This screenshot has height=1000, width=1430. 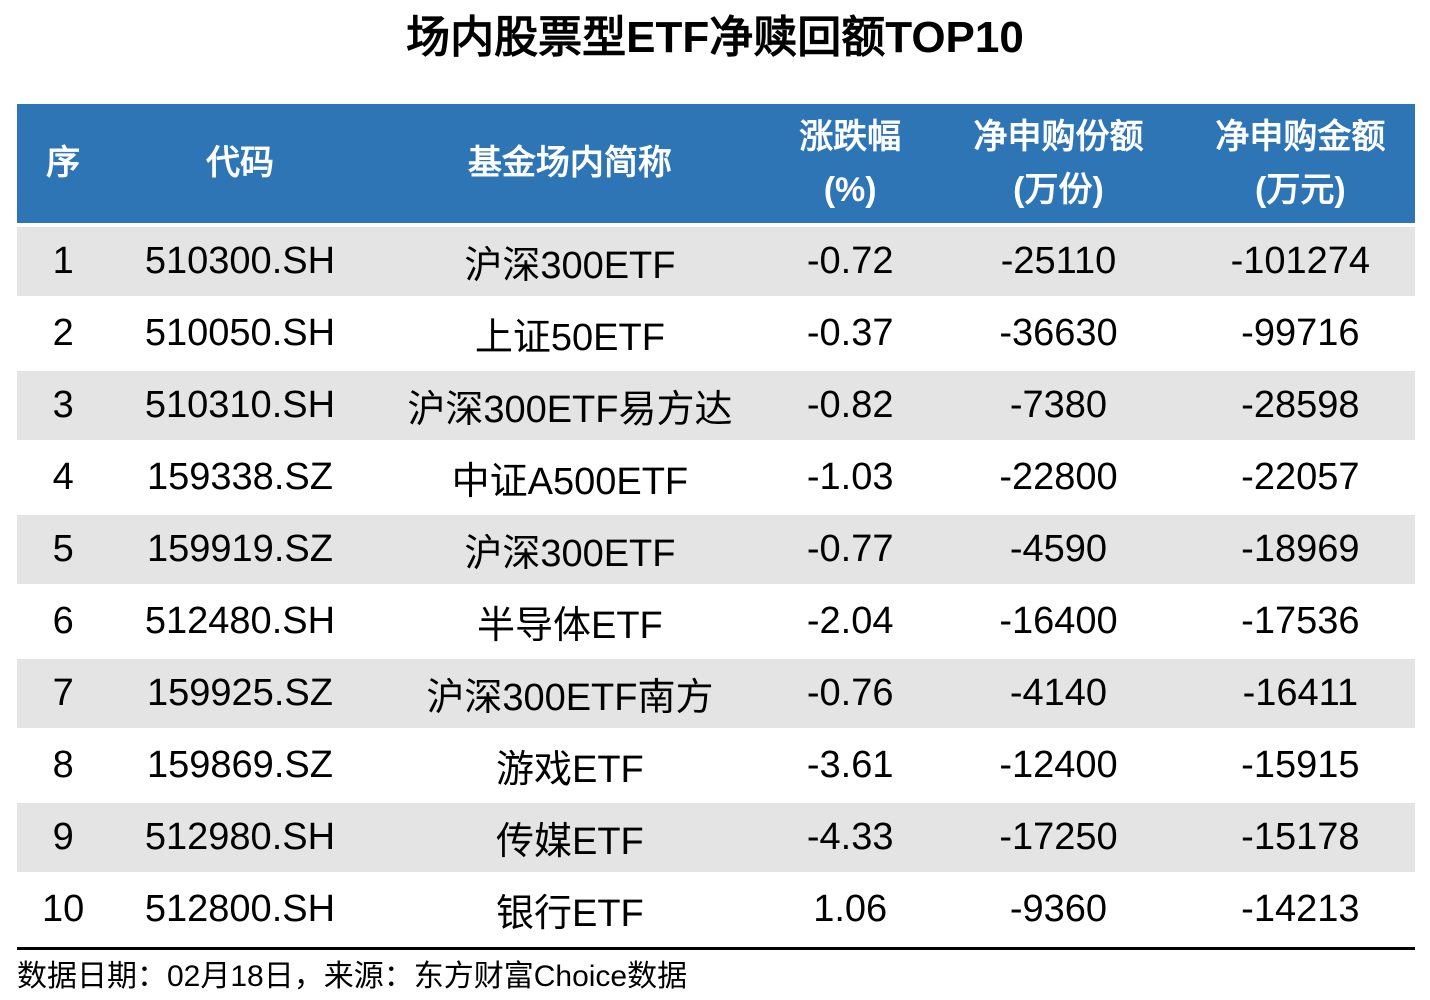 What do you see at coordinates (63, 910) in the screenshot?
I see `cell-seq: 10` at bounding box center [63, 910].